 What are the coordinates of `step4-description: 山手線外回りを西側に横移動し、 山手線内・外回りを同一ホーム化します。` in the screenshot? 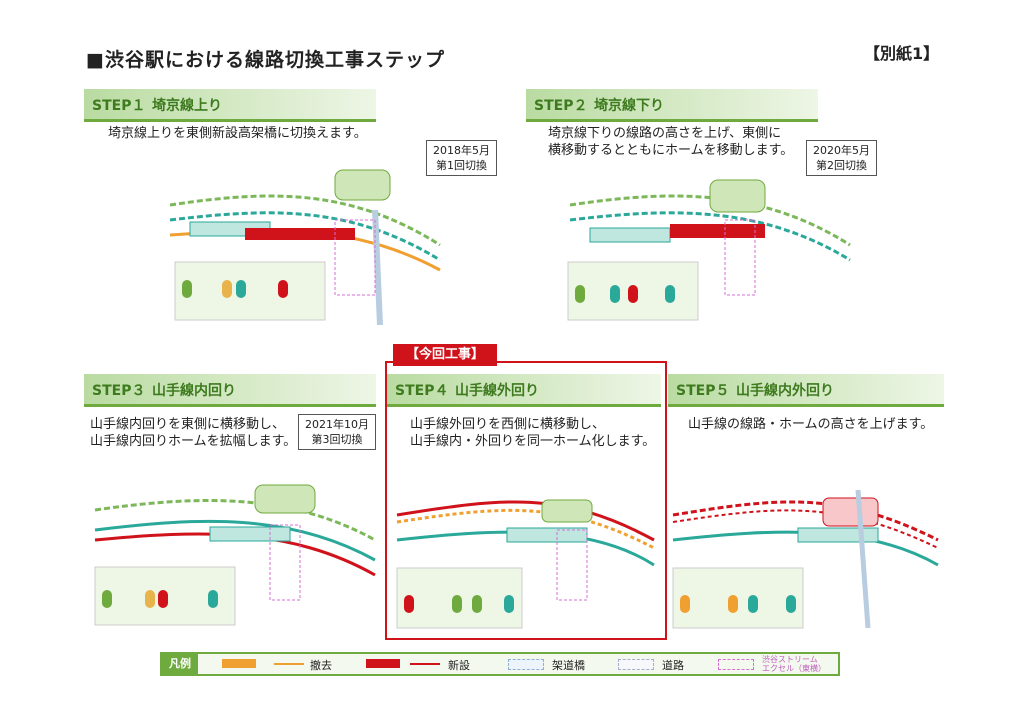 It's located at (533, 433).